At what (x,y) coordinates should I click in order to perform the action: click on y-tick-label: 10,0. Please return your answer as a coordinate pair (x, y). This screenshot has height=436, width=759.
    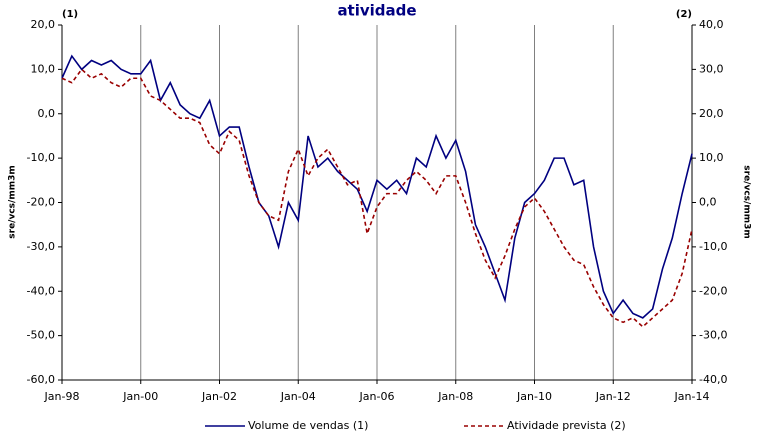
    Looking at the image, I should click on (43, 68).